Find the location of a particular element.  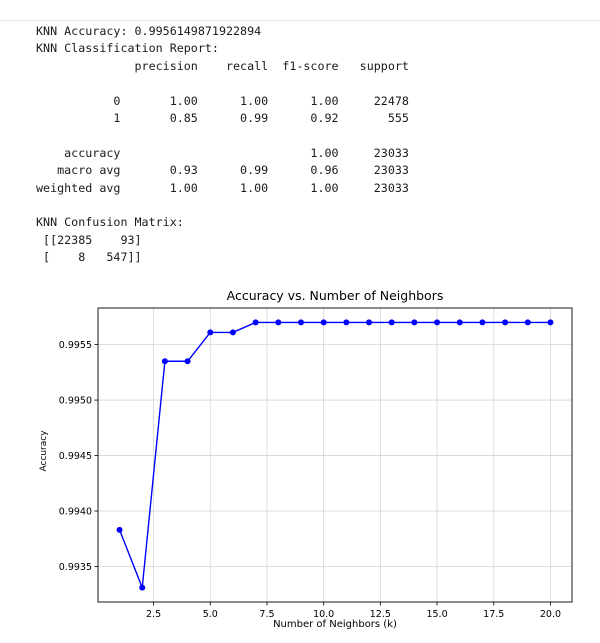

x-tick-label: 15.0 is located at coordinates (436, 614).